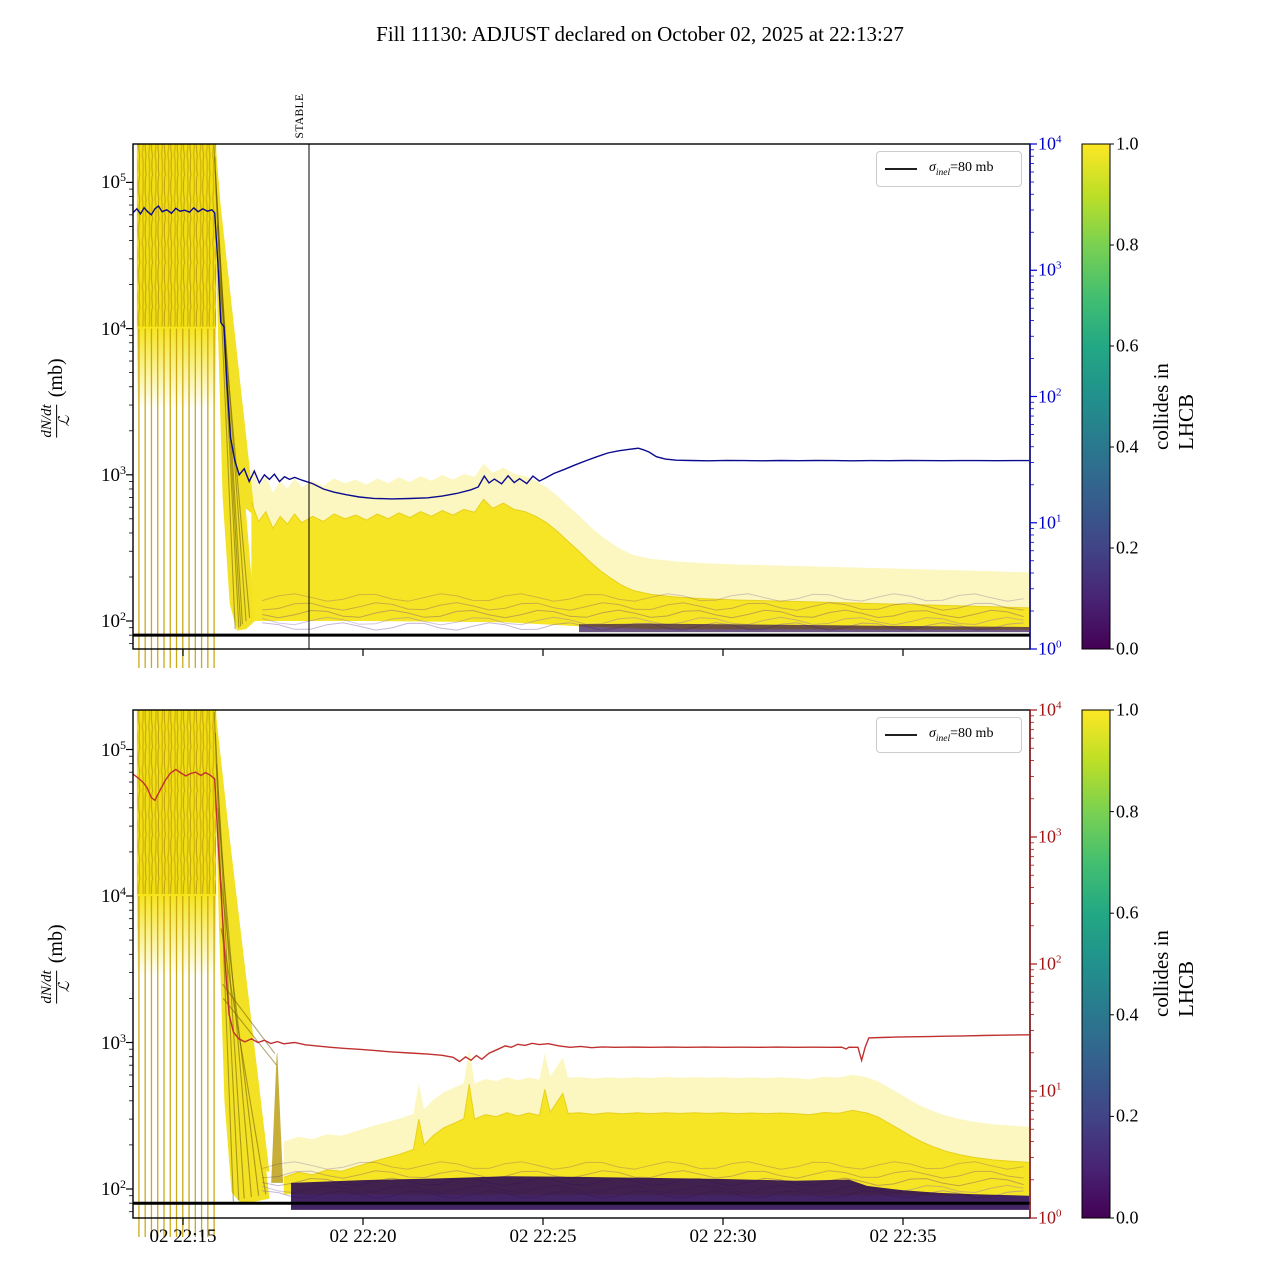  Describe the element at coordinates (1173, 406) in the screenshot. I see `colorbar-label-top: collides in LHCB` at that location.